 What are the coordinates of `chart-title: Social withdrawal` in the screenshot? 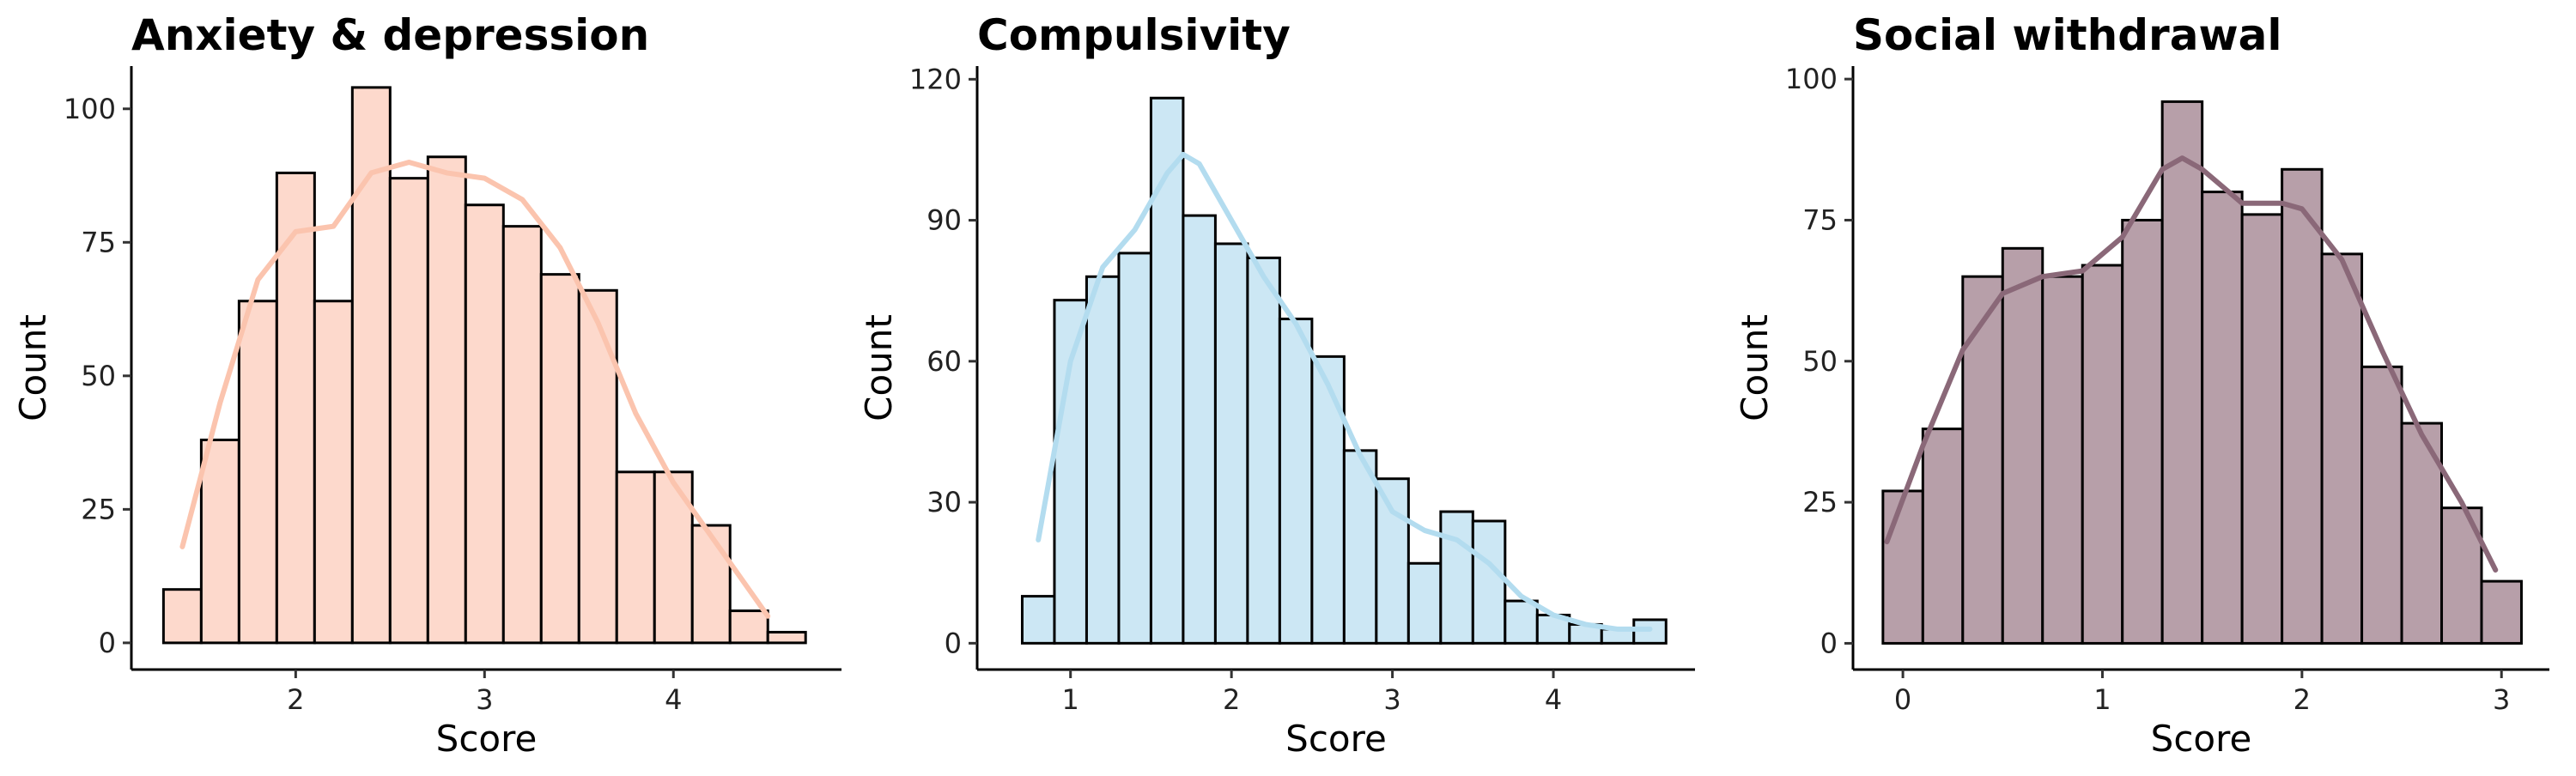 It's located at (2068, 35).